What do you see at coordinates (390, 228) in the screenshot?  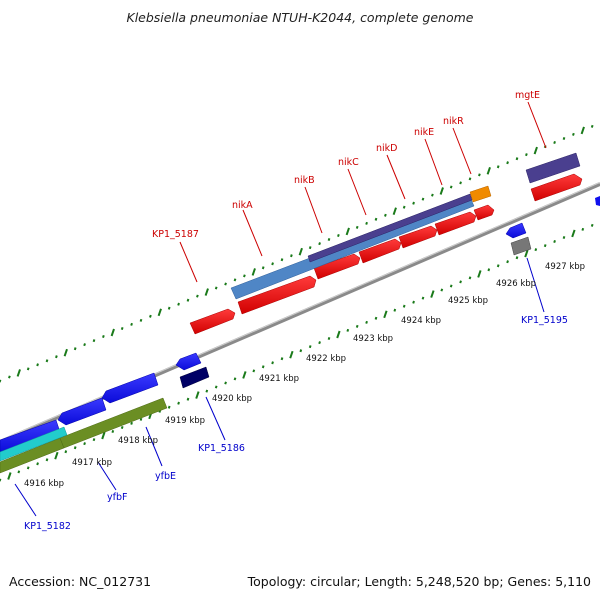 I see `operon-nik-purple-band` at bounding box center [390, 228].